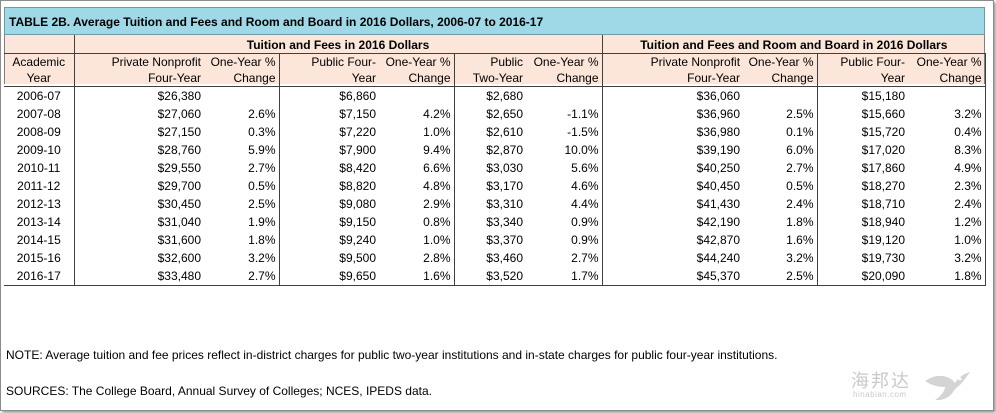 This screenshot has width=996, height=413. What do you see at coordinates (417, 168) in the screenshot?
I see `value-cell: 6.6%` at bounding box center [417, 168].